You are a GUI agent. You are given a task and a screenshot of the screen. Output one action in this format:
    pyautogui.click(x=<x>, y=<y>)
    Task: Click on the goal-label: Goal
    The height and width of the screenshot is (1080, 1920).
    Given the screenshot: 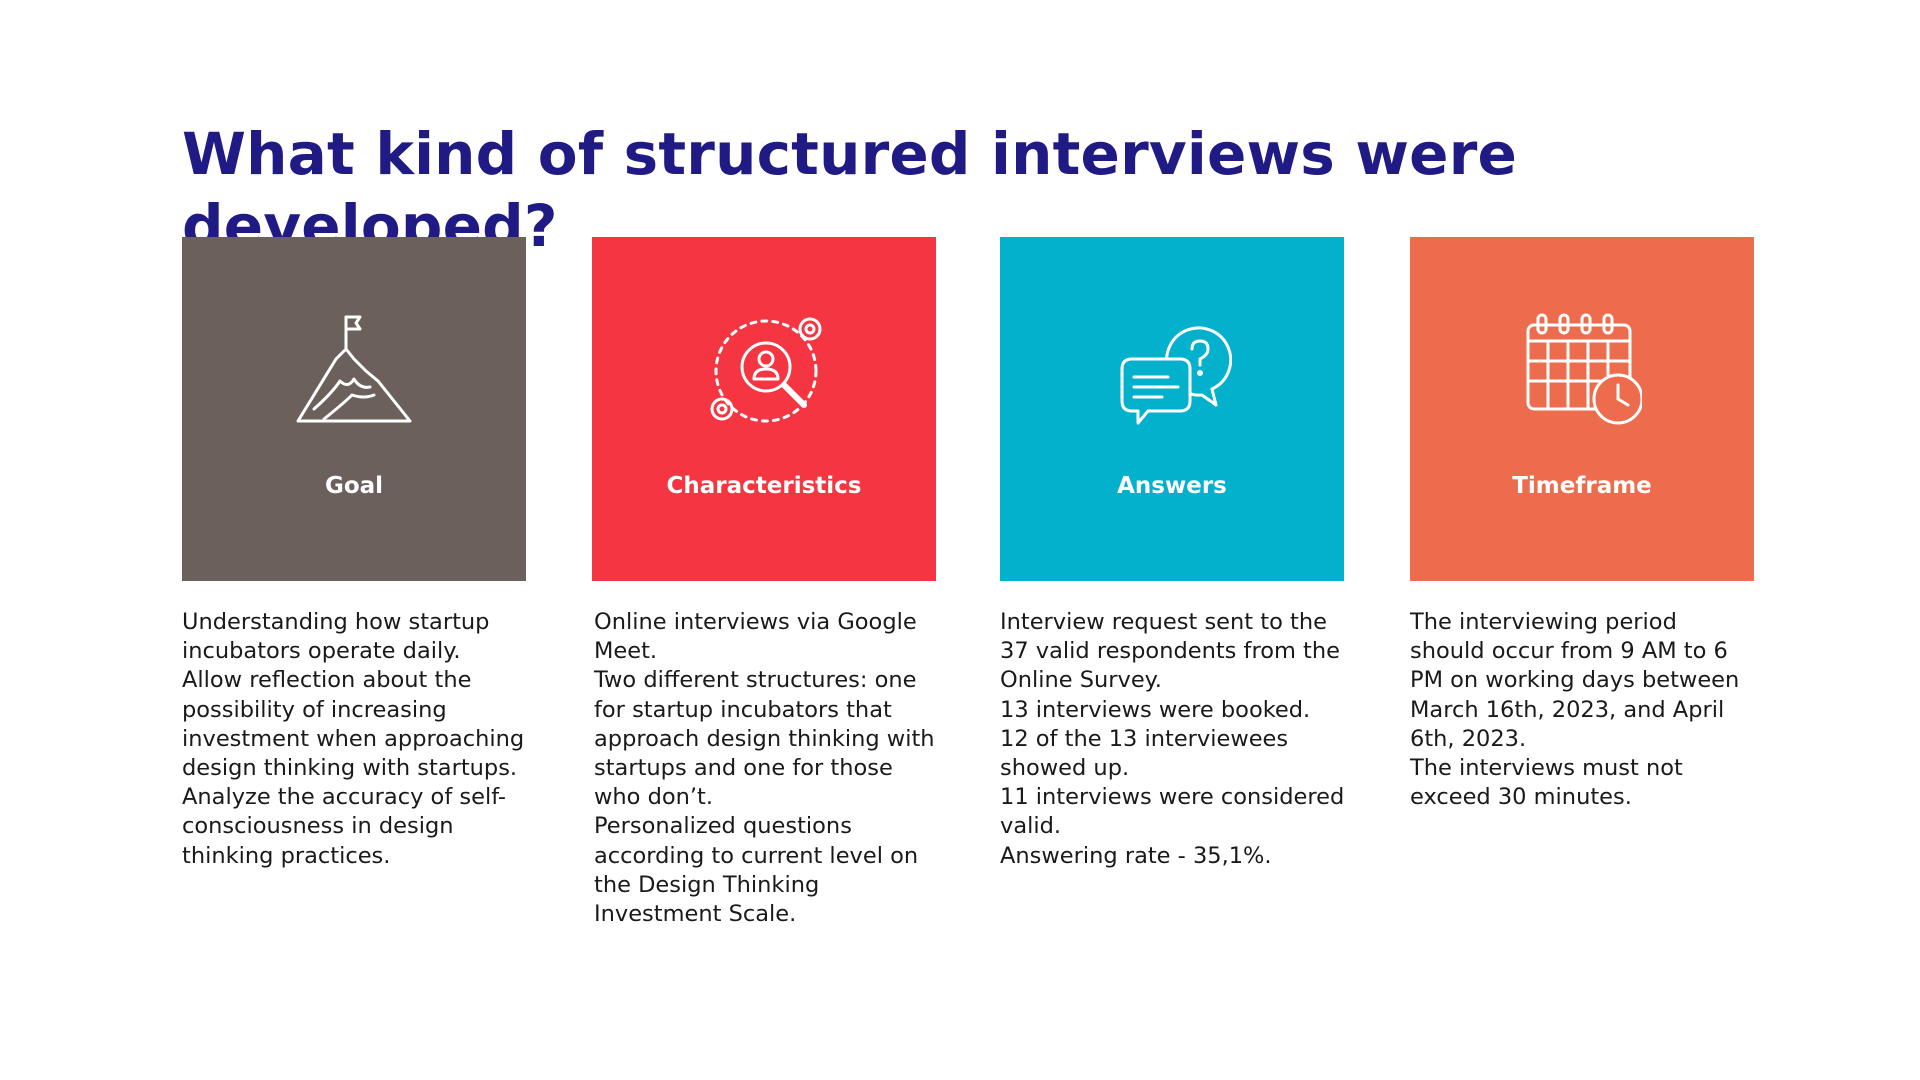 What is the action you would take?
    pyautogui.click(x=354, y=486)
    